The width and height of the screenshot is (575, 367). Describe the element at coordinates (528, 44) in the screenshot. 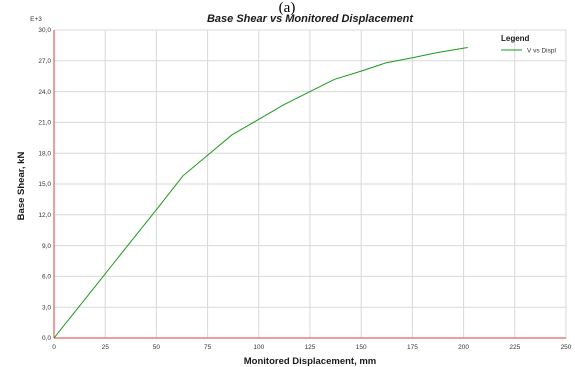

I see `legend: Legend V vs Displ` at that location.